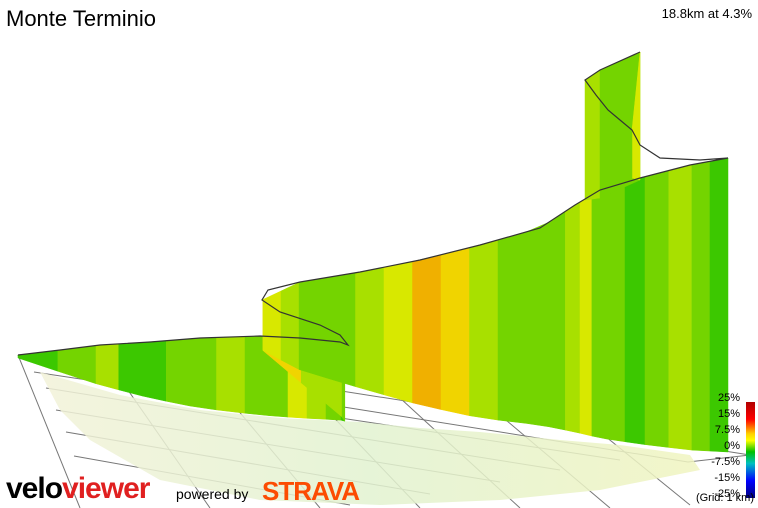 The image size is (758, 508). What do you see at coordinates (728, 414) in the screenshot?
I see `legend-tick: 15%` at bounding box center [728, 414].